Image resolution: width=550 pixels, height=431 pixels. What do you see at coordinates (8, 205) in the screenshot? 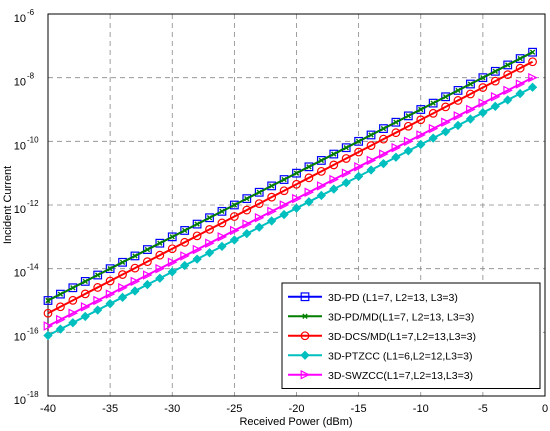
I see `y-axis-label: Incident Current` at bounding box center [8, 205].